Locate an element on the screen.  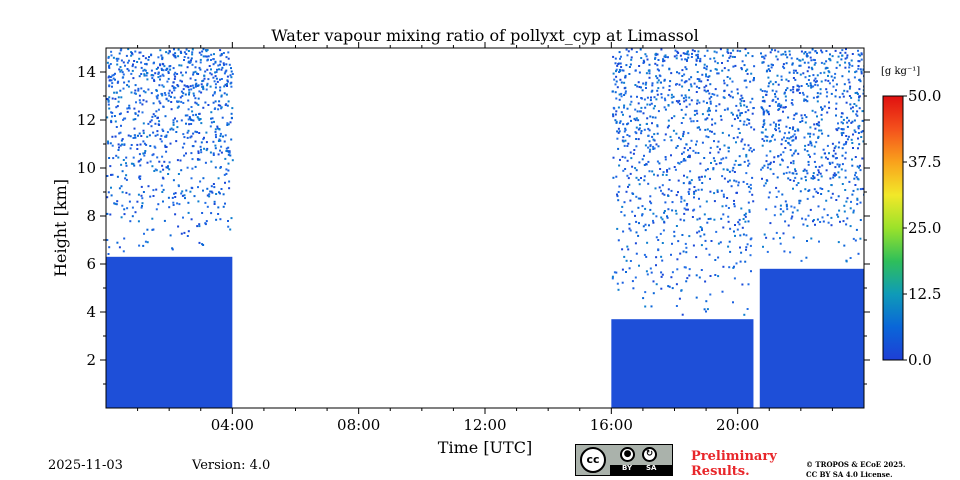
colorbar-ticks: 0.0 12.5 25.0 37.5 50.0 is located at coordinates (922, 228).